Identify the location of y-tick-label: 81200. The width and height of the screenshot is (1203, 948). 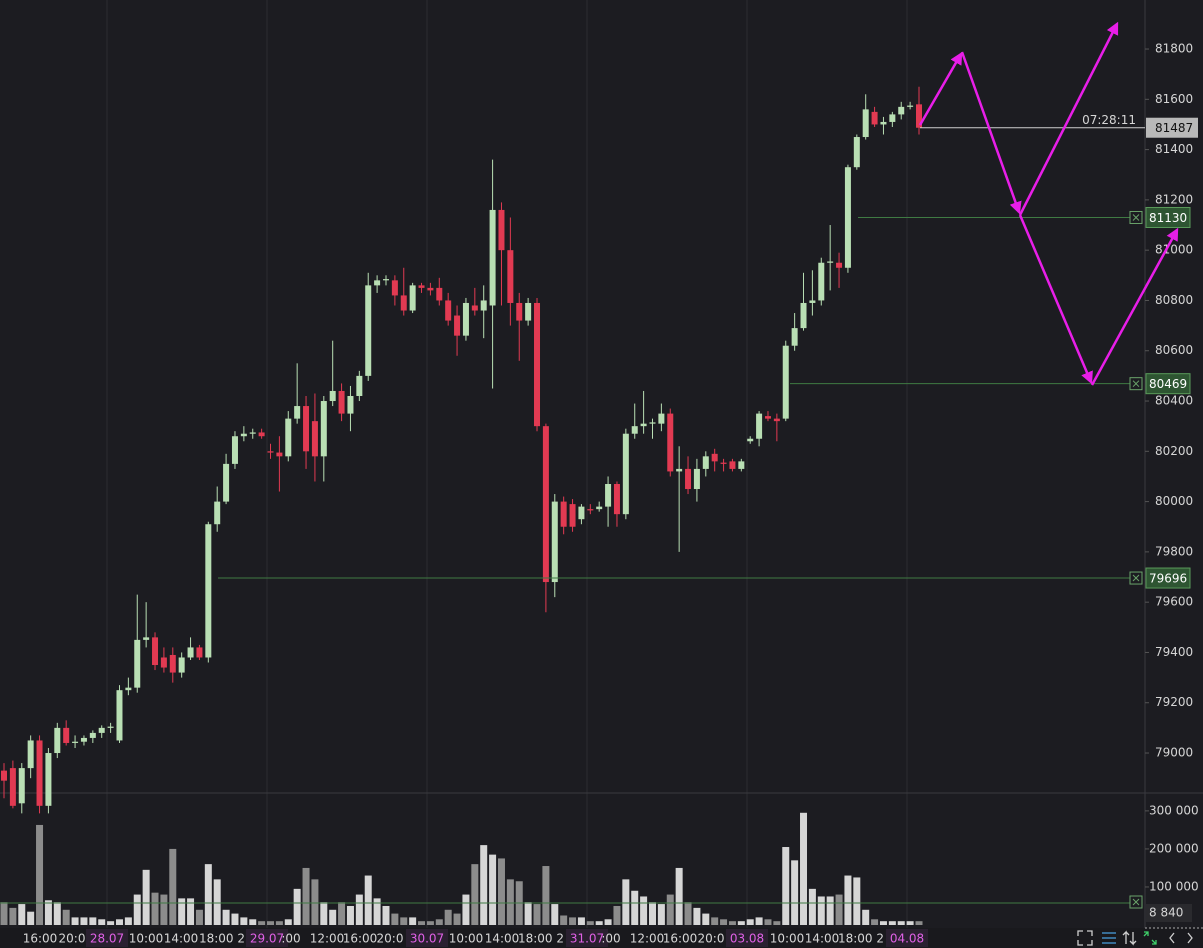
(1174, 199).